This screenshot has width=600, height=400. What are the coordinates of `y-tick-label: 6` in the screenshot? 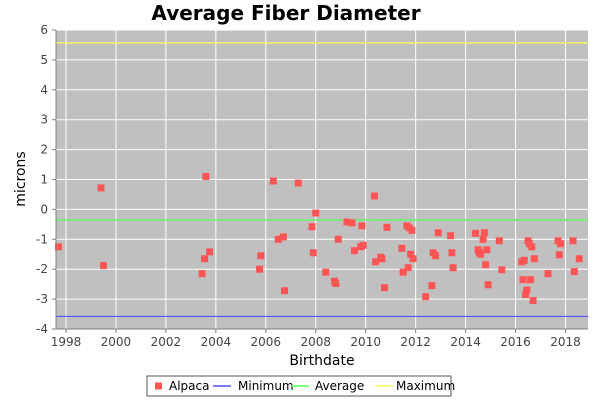 It's located at (44, 30).